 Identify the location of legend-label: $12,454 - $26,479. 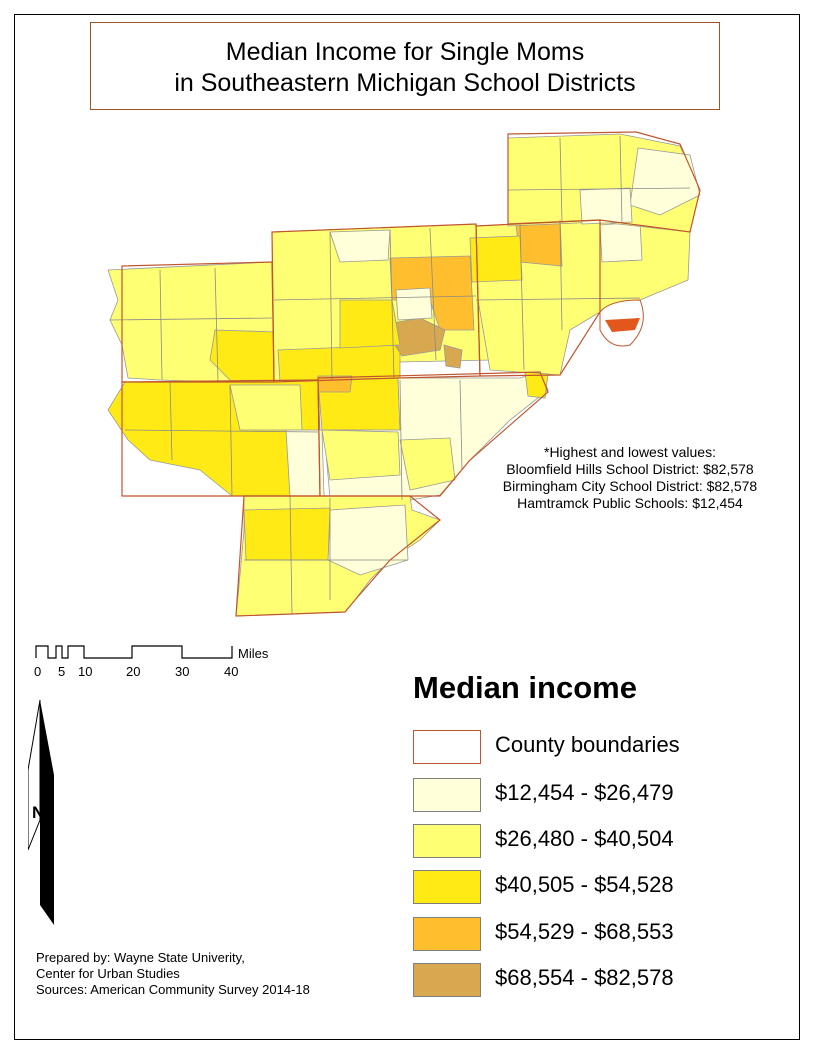
(584, 792).